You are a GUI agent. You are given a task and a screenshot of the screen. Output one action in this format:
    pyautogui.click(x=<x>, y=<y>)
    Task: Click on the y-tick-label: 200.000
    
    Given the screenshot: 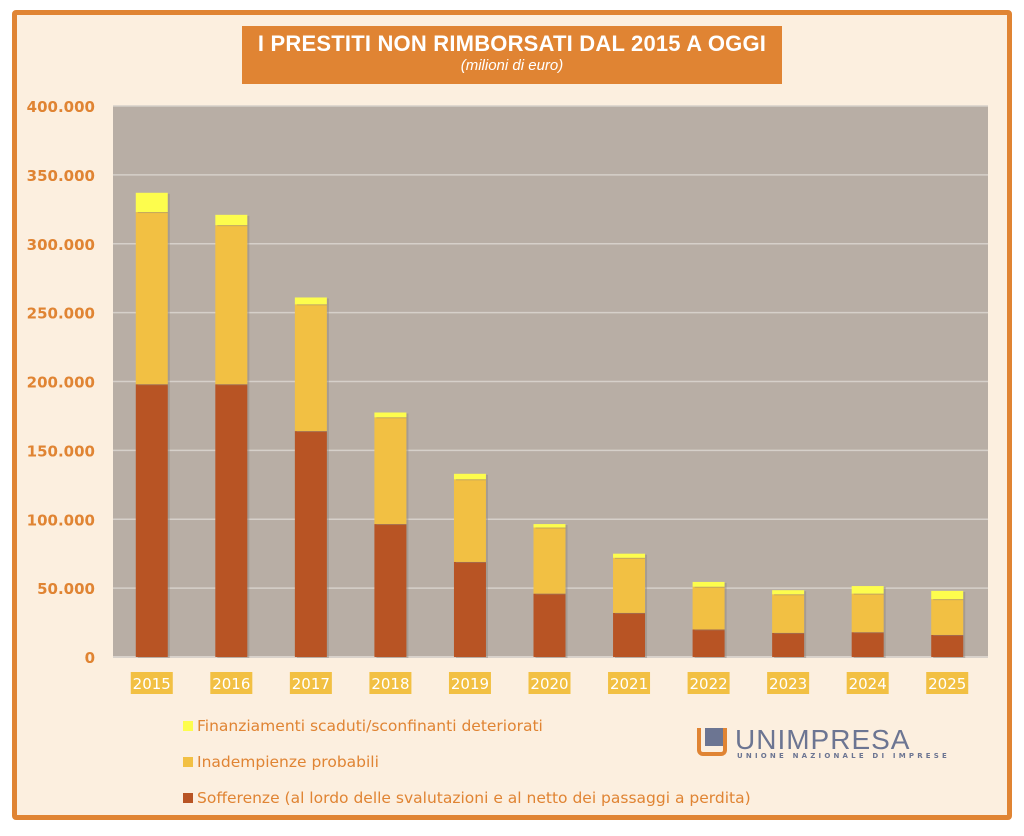 What is the action you would take?
    pyautogui.click(x=61, y=383)
    